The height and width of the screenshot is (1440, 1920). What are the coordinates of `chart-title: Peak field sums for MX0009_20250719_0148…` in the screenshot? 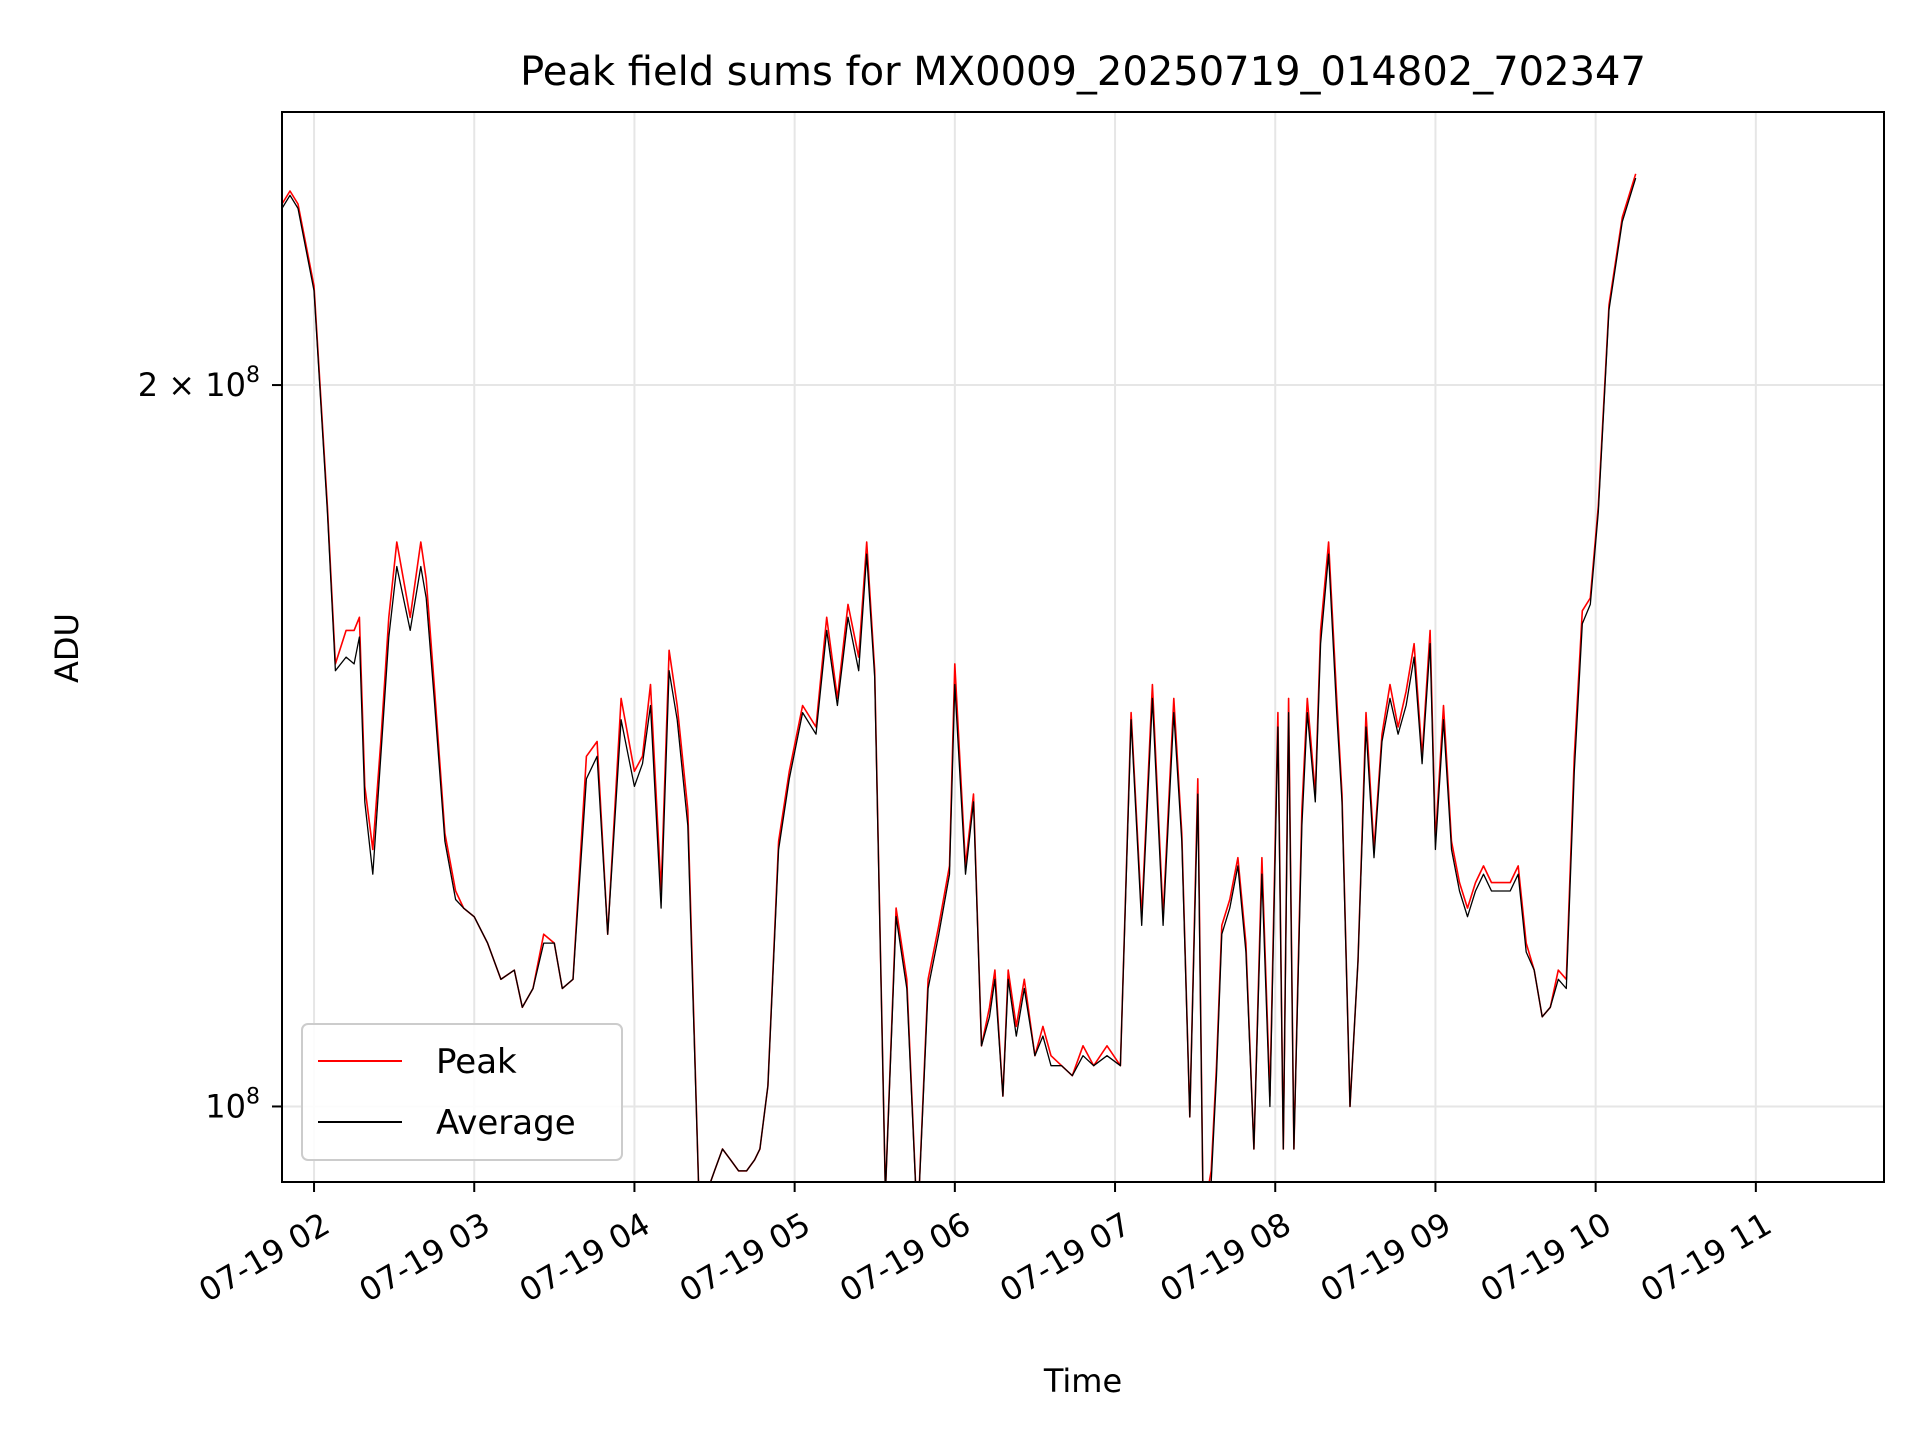 It's located at (1083, 72).